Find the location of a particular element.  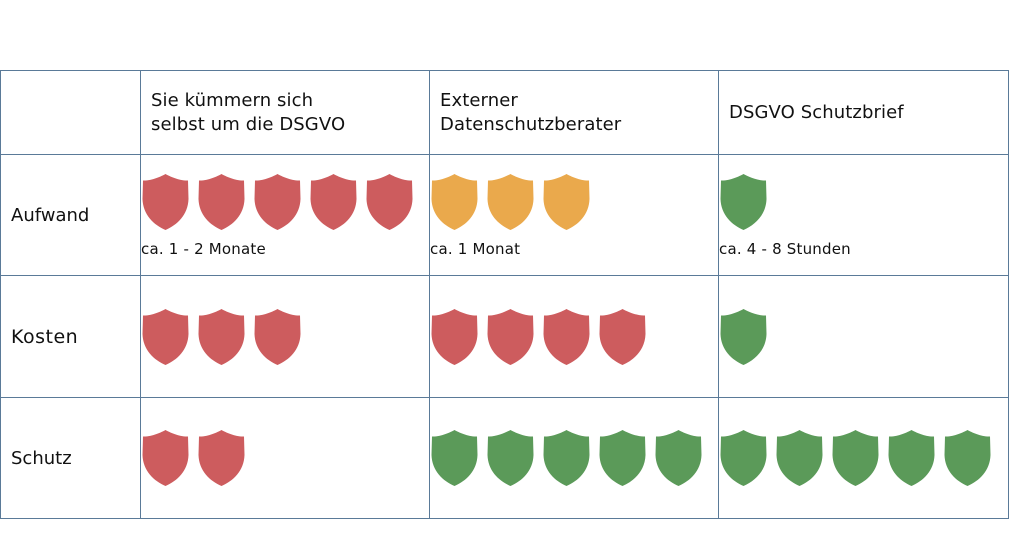

column-header-external: Externer Datenschutzberater is located at coordinates (574, 112).